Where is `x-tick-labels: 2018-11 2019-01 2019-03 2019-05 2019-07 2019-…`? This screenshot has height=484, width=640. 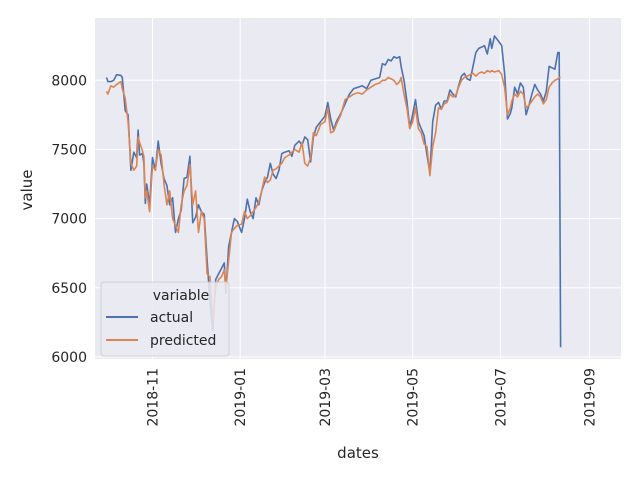
x-tick-labels: 2018-11 2019-01 2019-03 2019-05 2019-07 2019-… is located at coordinates (371, 397).